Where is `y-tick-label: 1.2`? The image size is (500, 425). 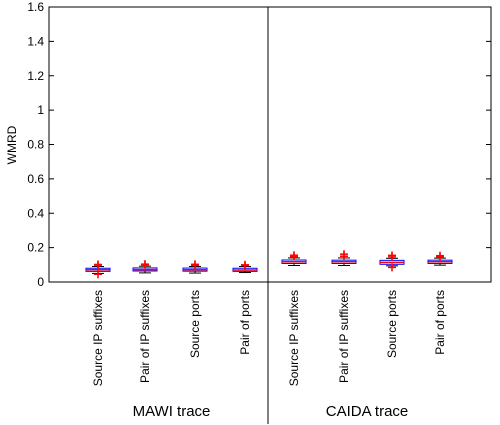 y-tick-label: 1.2 is located at coordinates (35, 76).